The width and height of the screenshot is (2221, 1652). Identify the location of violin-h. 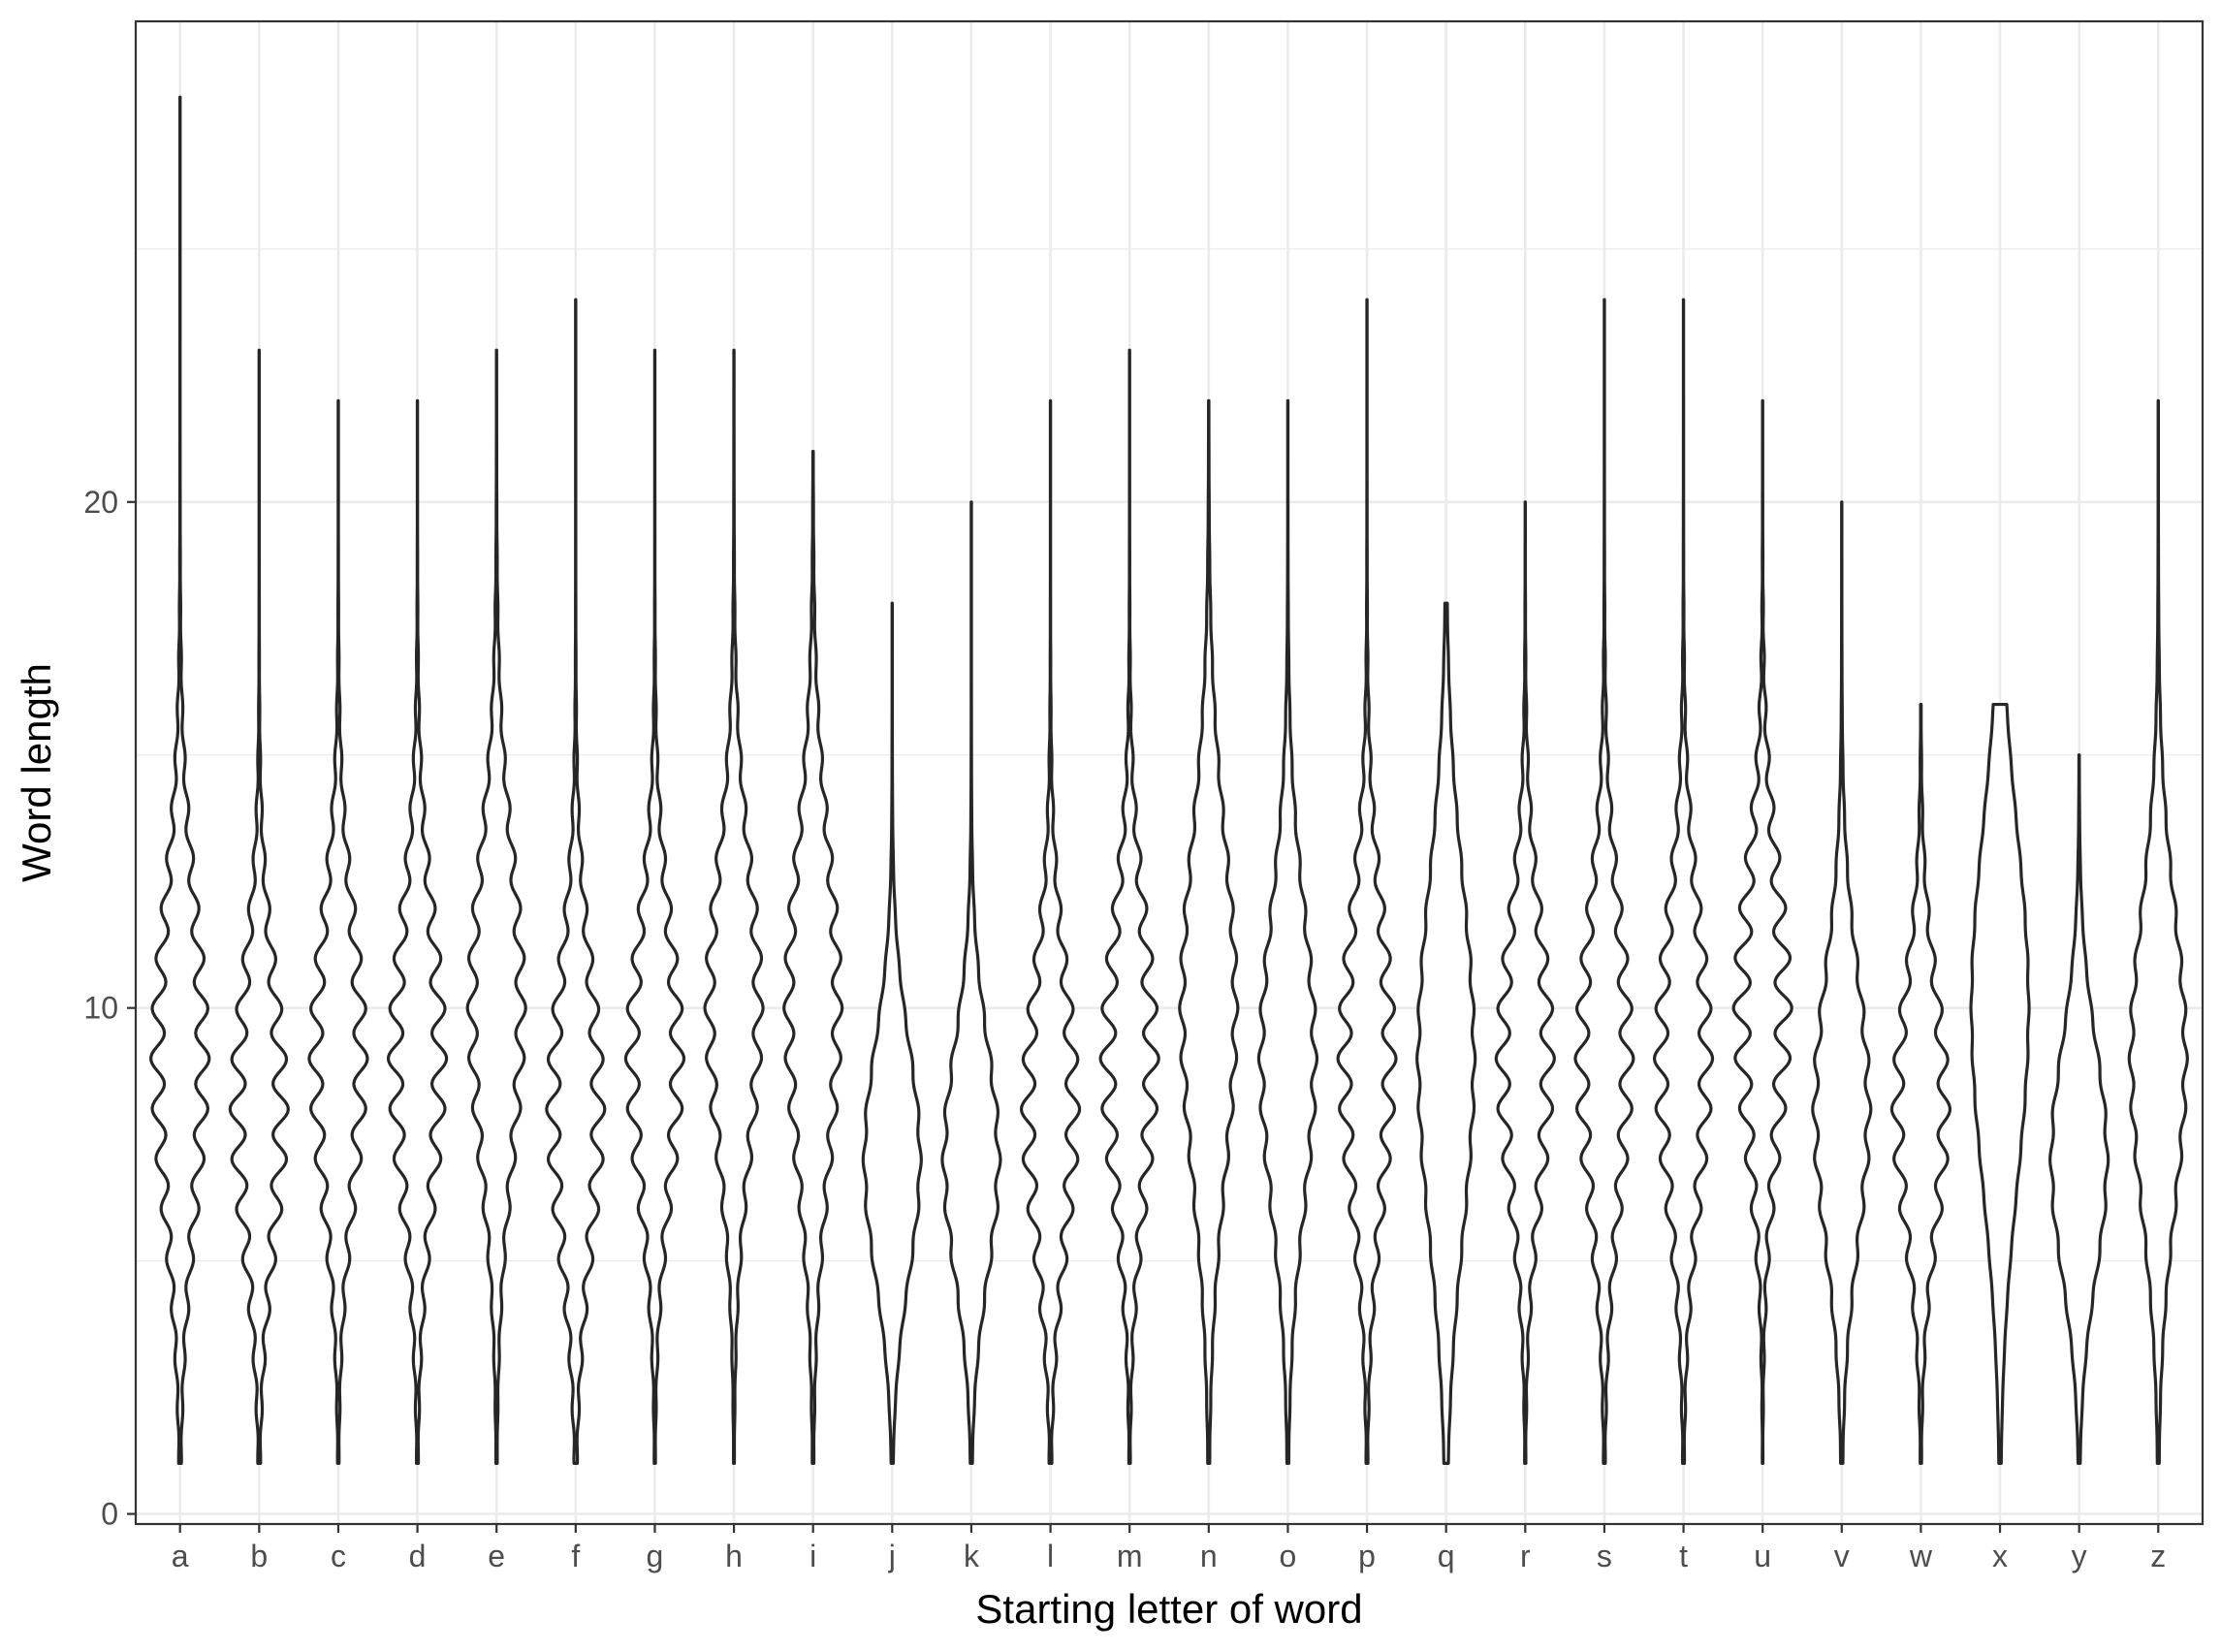
(734, 906).